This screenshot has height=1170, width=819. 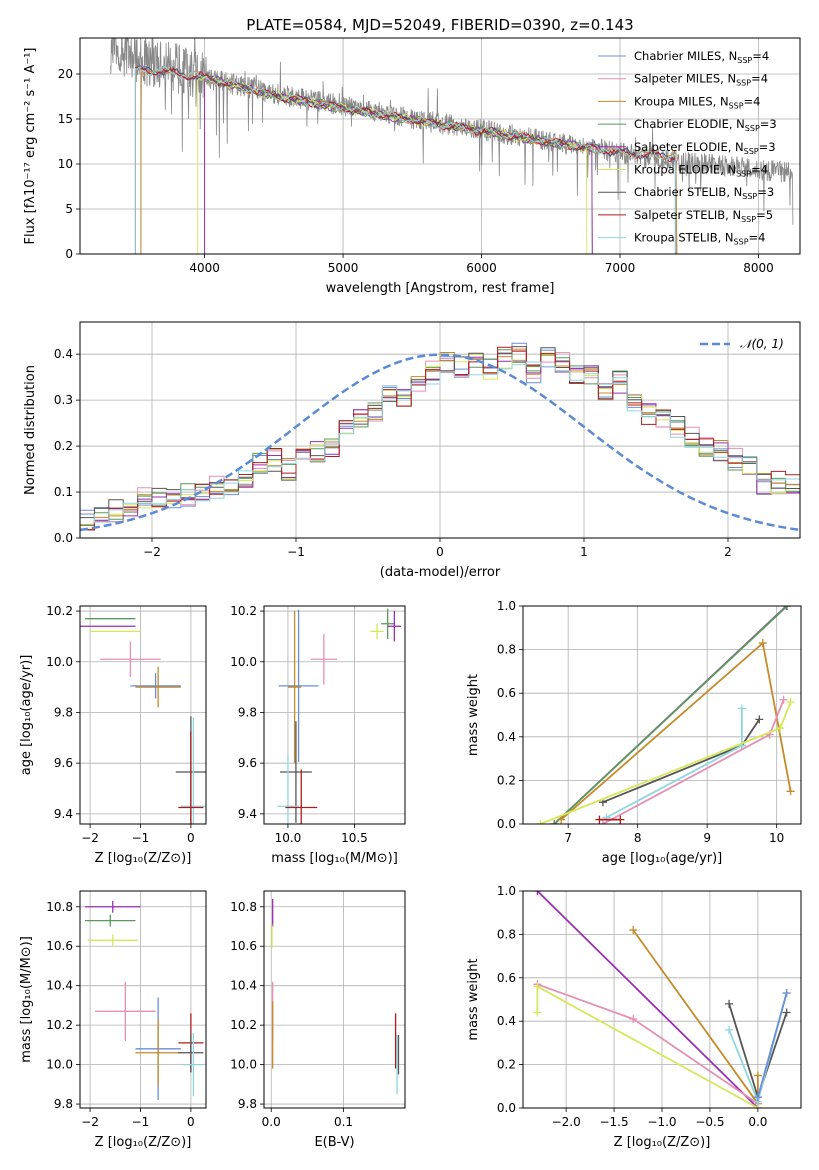 I want to click on legend-label-chabrier_stelib: Chabrier STELIB, NSSP=3, so click(x=704, y=193).